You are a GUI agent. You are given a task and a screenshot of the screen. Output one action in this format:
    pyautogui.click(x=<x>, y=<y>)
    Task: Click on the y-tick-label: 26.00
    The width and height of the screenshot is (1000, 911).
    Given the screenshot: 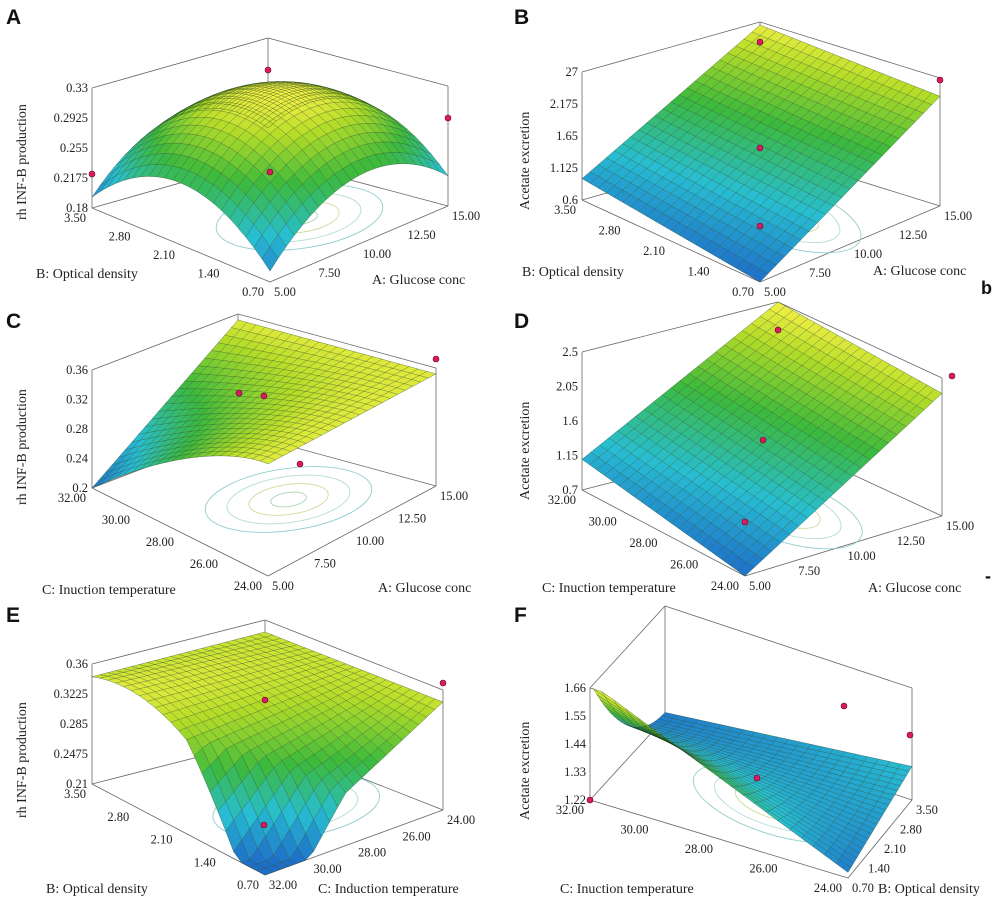 What is the action you would take?
    pyautogui.click(x=763, y=869)
    